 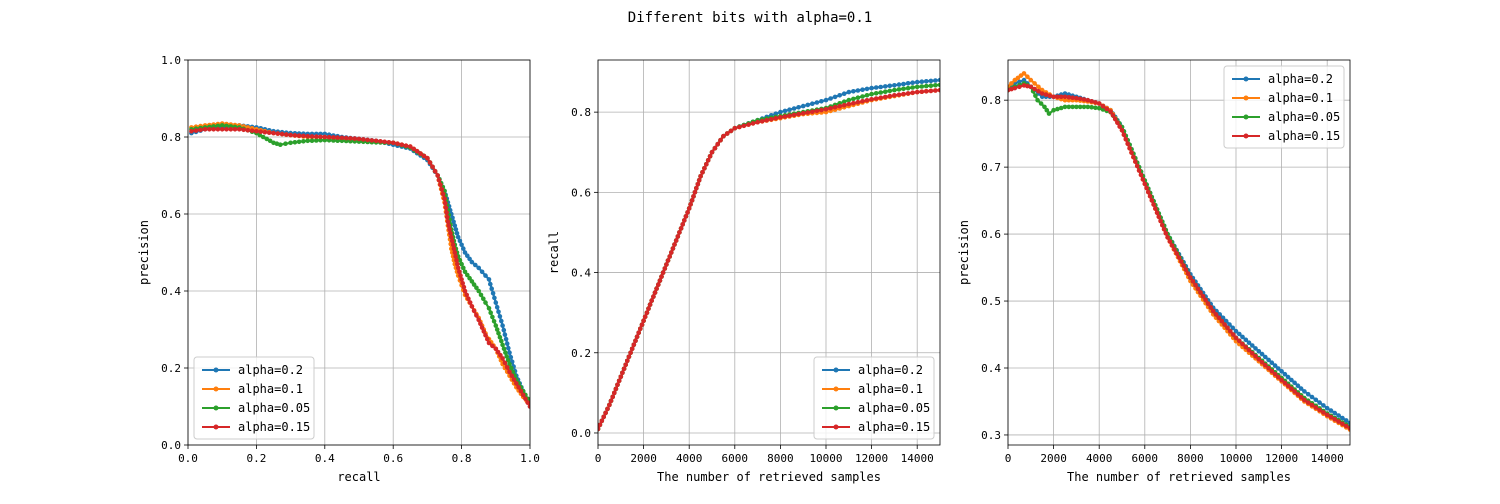 I want to click on y-tick-label: 0.0, so click(x=171, y=445).